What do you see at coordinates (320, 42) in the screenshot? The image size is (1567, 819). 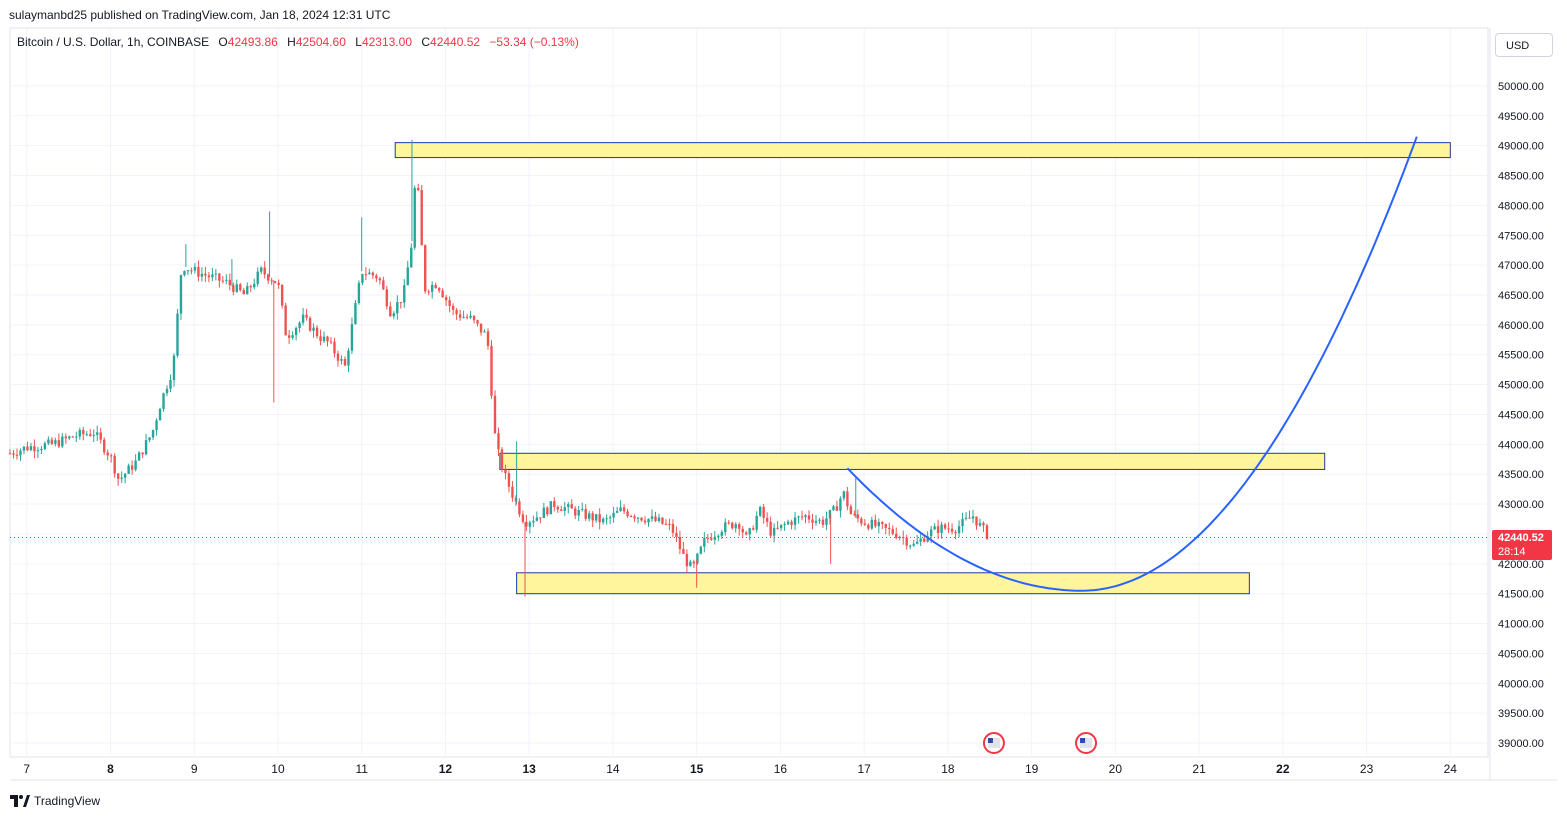 I see `high-value: 42504.60` at bounding box center [320, 42].